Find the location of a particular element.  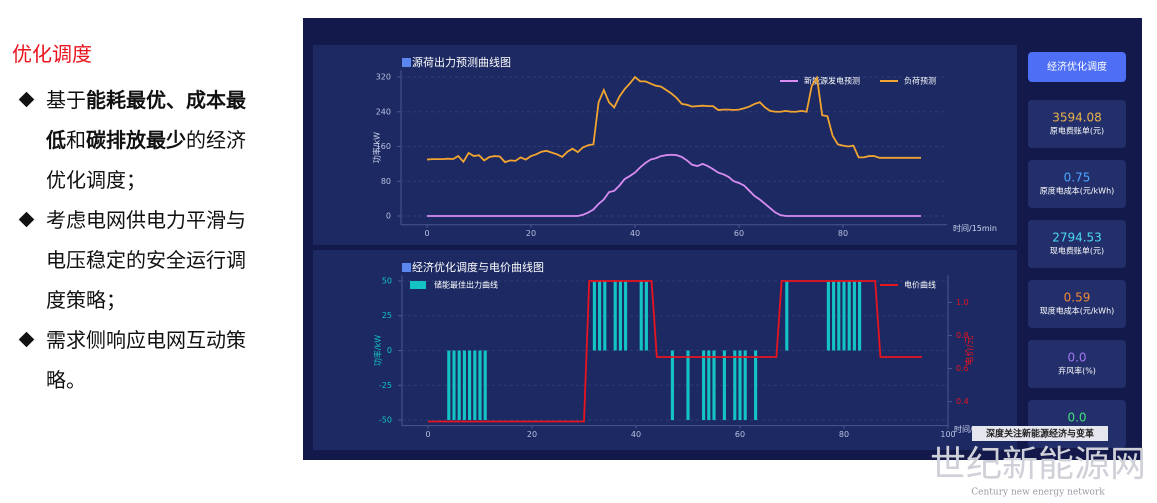

bullet: 需求侧响应电网互动策略。 is located at coordinates (129, 360).